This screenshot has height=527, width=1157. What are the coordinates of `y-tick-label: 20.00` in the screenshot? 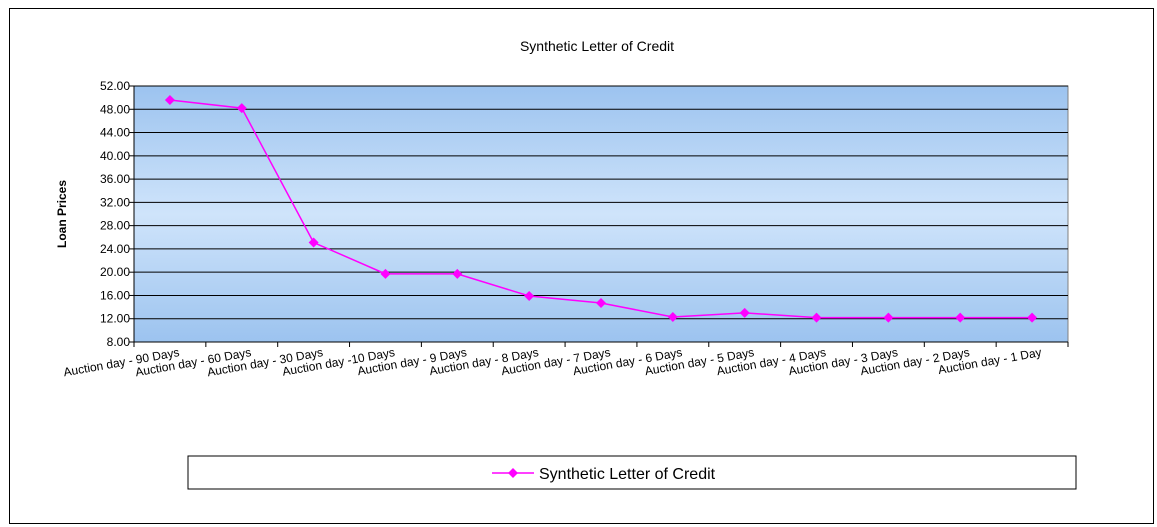 It's located at (115, 272).